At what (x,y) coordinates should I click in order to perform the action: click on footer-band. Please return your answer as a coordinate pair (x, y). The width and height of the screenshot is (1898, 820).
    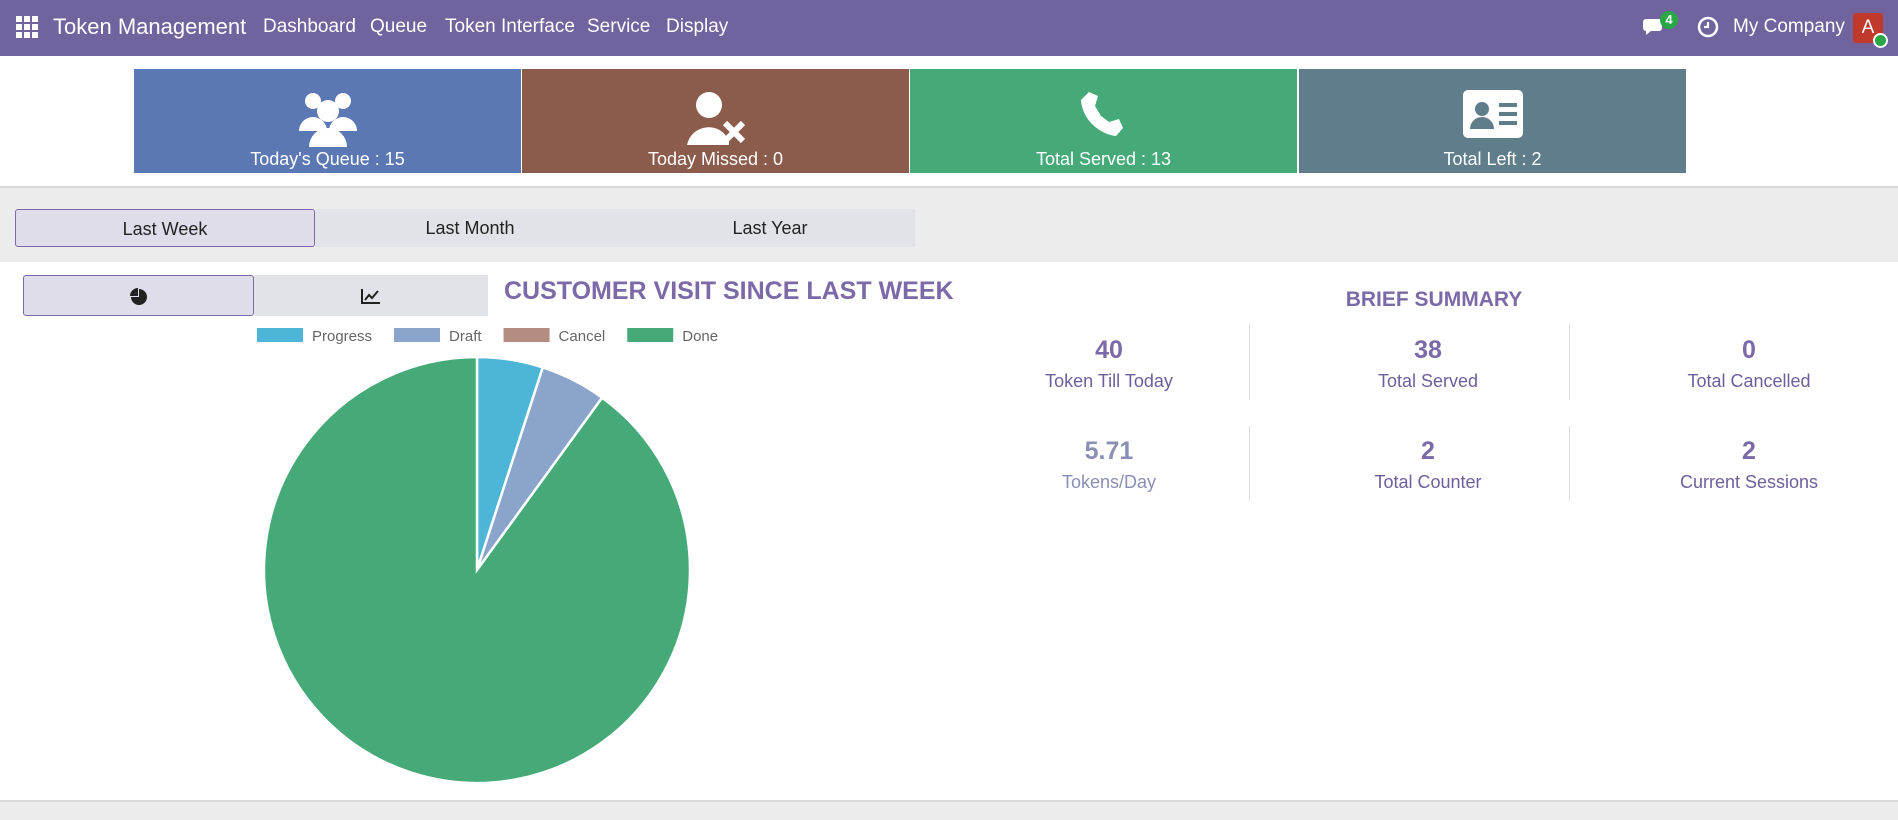
    Looking at the image, I should click on (949, 810).